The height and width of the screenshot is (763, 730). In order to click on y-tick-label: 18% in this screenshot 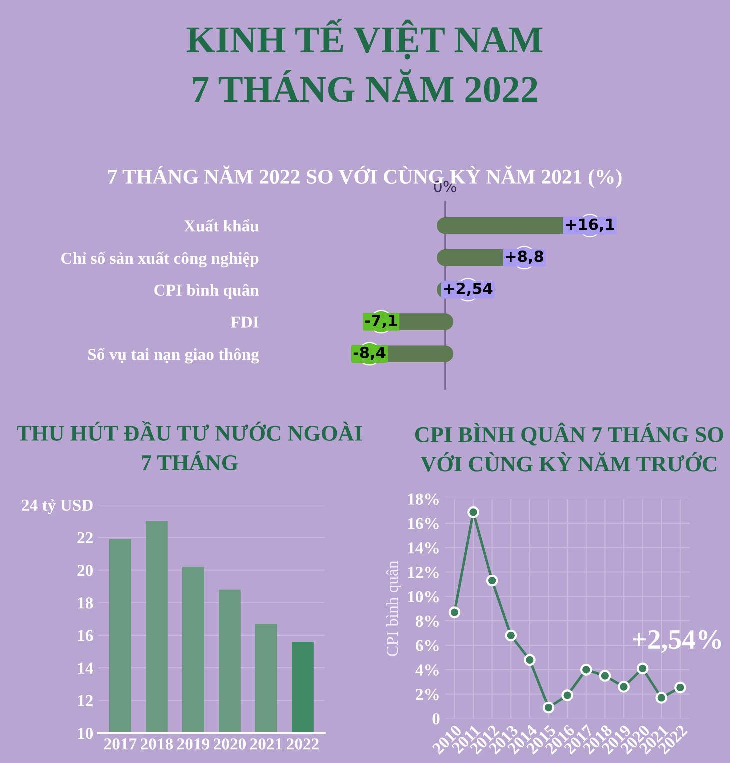, I will do `click(423, 500)`.